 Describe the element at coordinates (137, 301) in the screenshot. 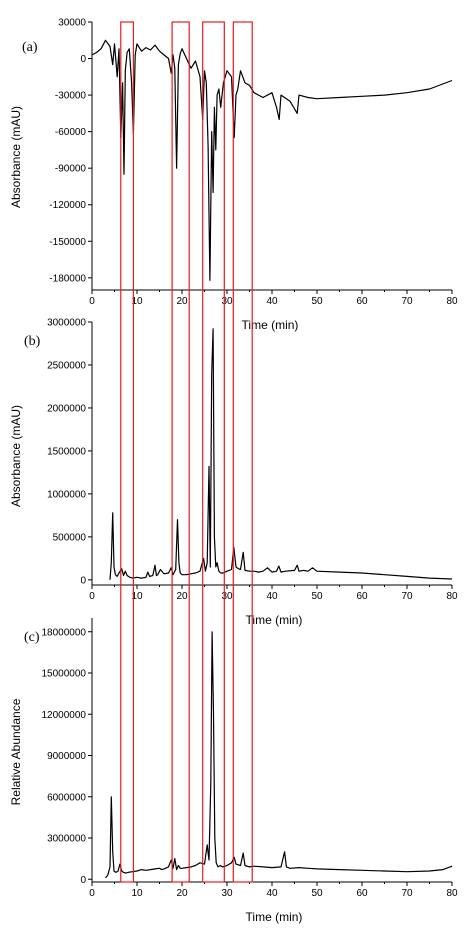

I see `panel-a-x-tick-label: 10` at that location.